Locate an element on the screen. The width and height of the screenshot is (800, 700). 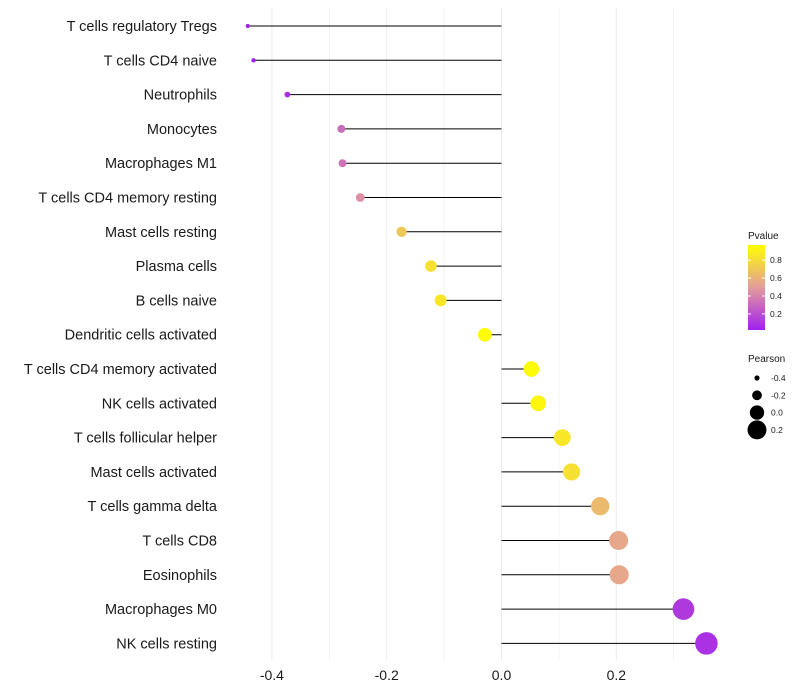
category-label: T cells CD4 naive is located at coordinates (160, 61).